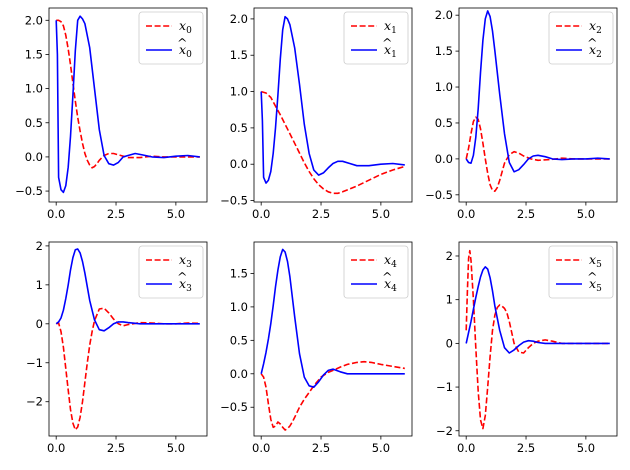 The width and height of the screenshot is (630, 470). I want to click on legend: x2 x2^, so click(581, 38).